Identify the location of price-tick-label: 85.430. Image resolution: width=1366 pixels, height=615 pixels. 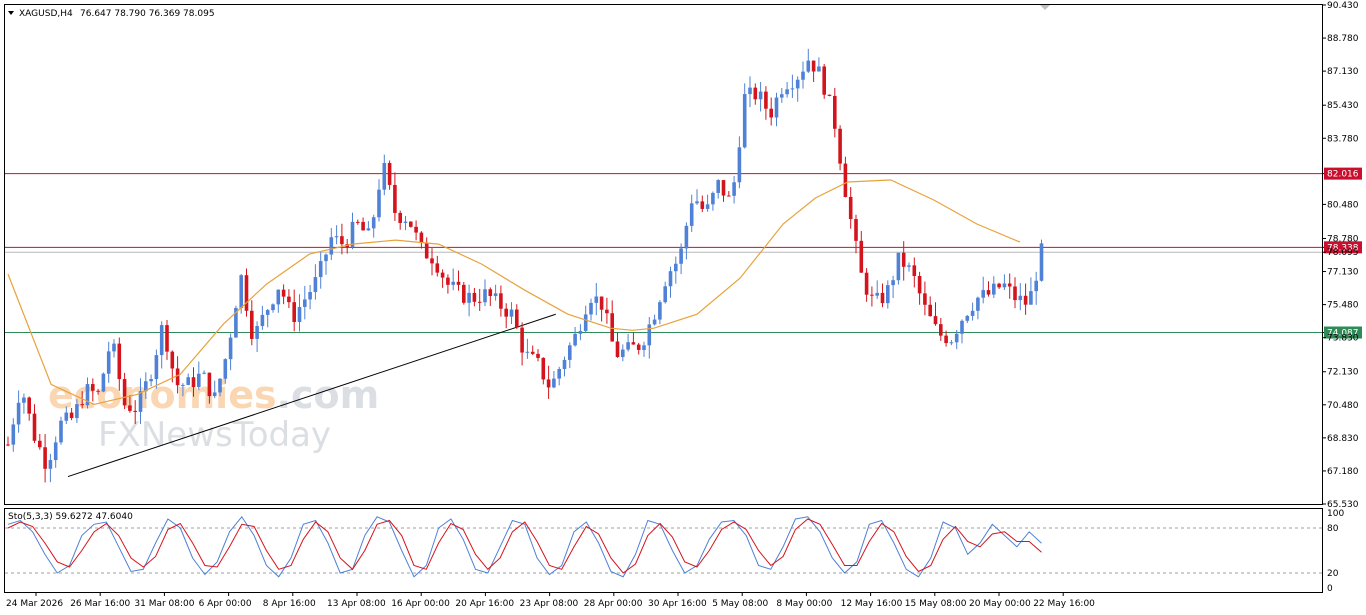
(1343, 106).